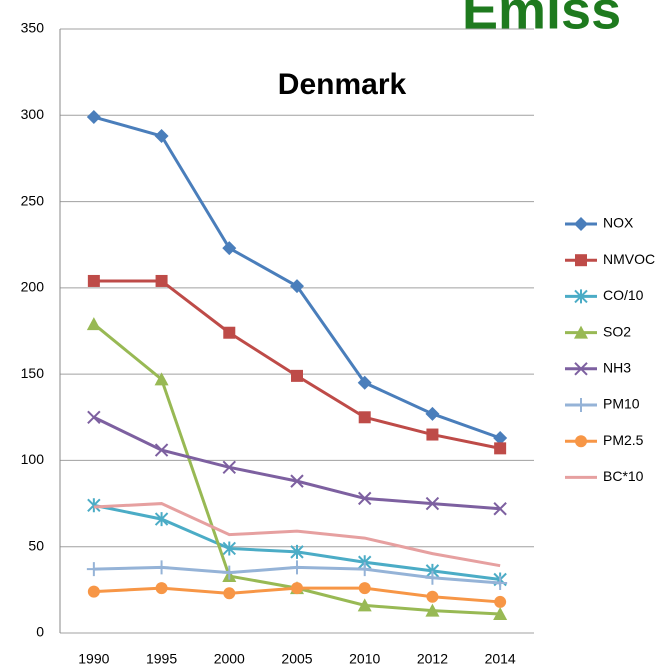 The height and width of the screenshot is (669, 668). I want to click on legend-label: SO2, so click(617, 331).